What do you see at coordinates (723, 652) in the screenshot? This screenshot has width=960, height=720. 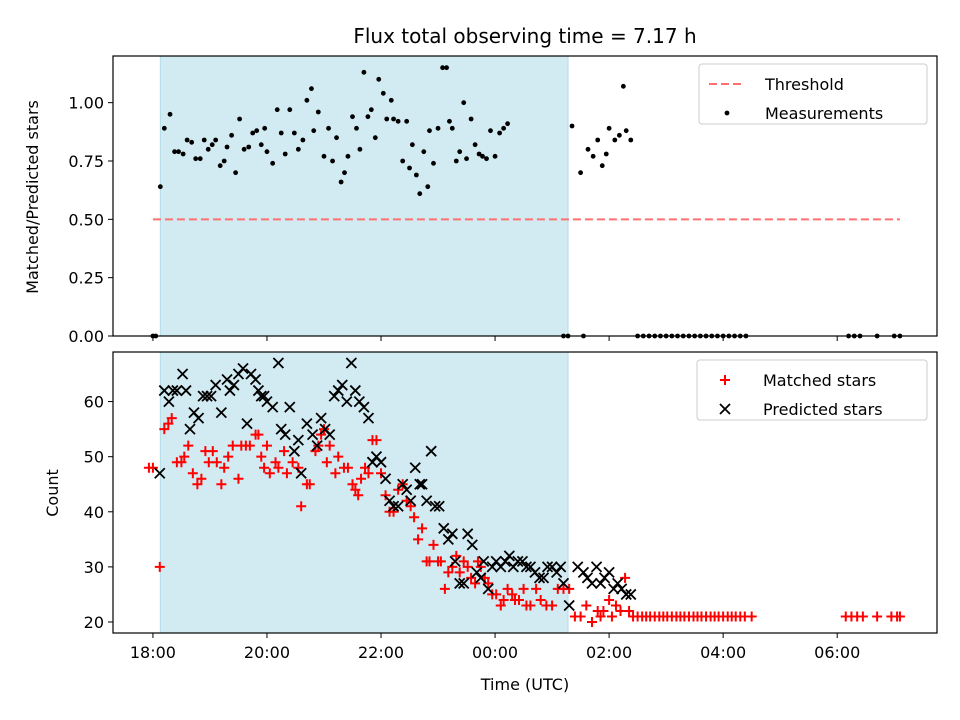 I see `x-tick-label: 04:00` at bounding box center [723, 652].